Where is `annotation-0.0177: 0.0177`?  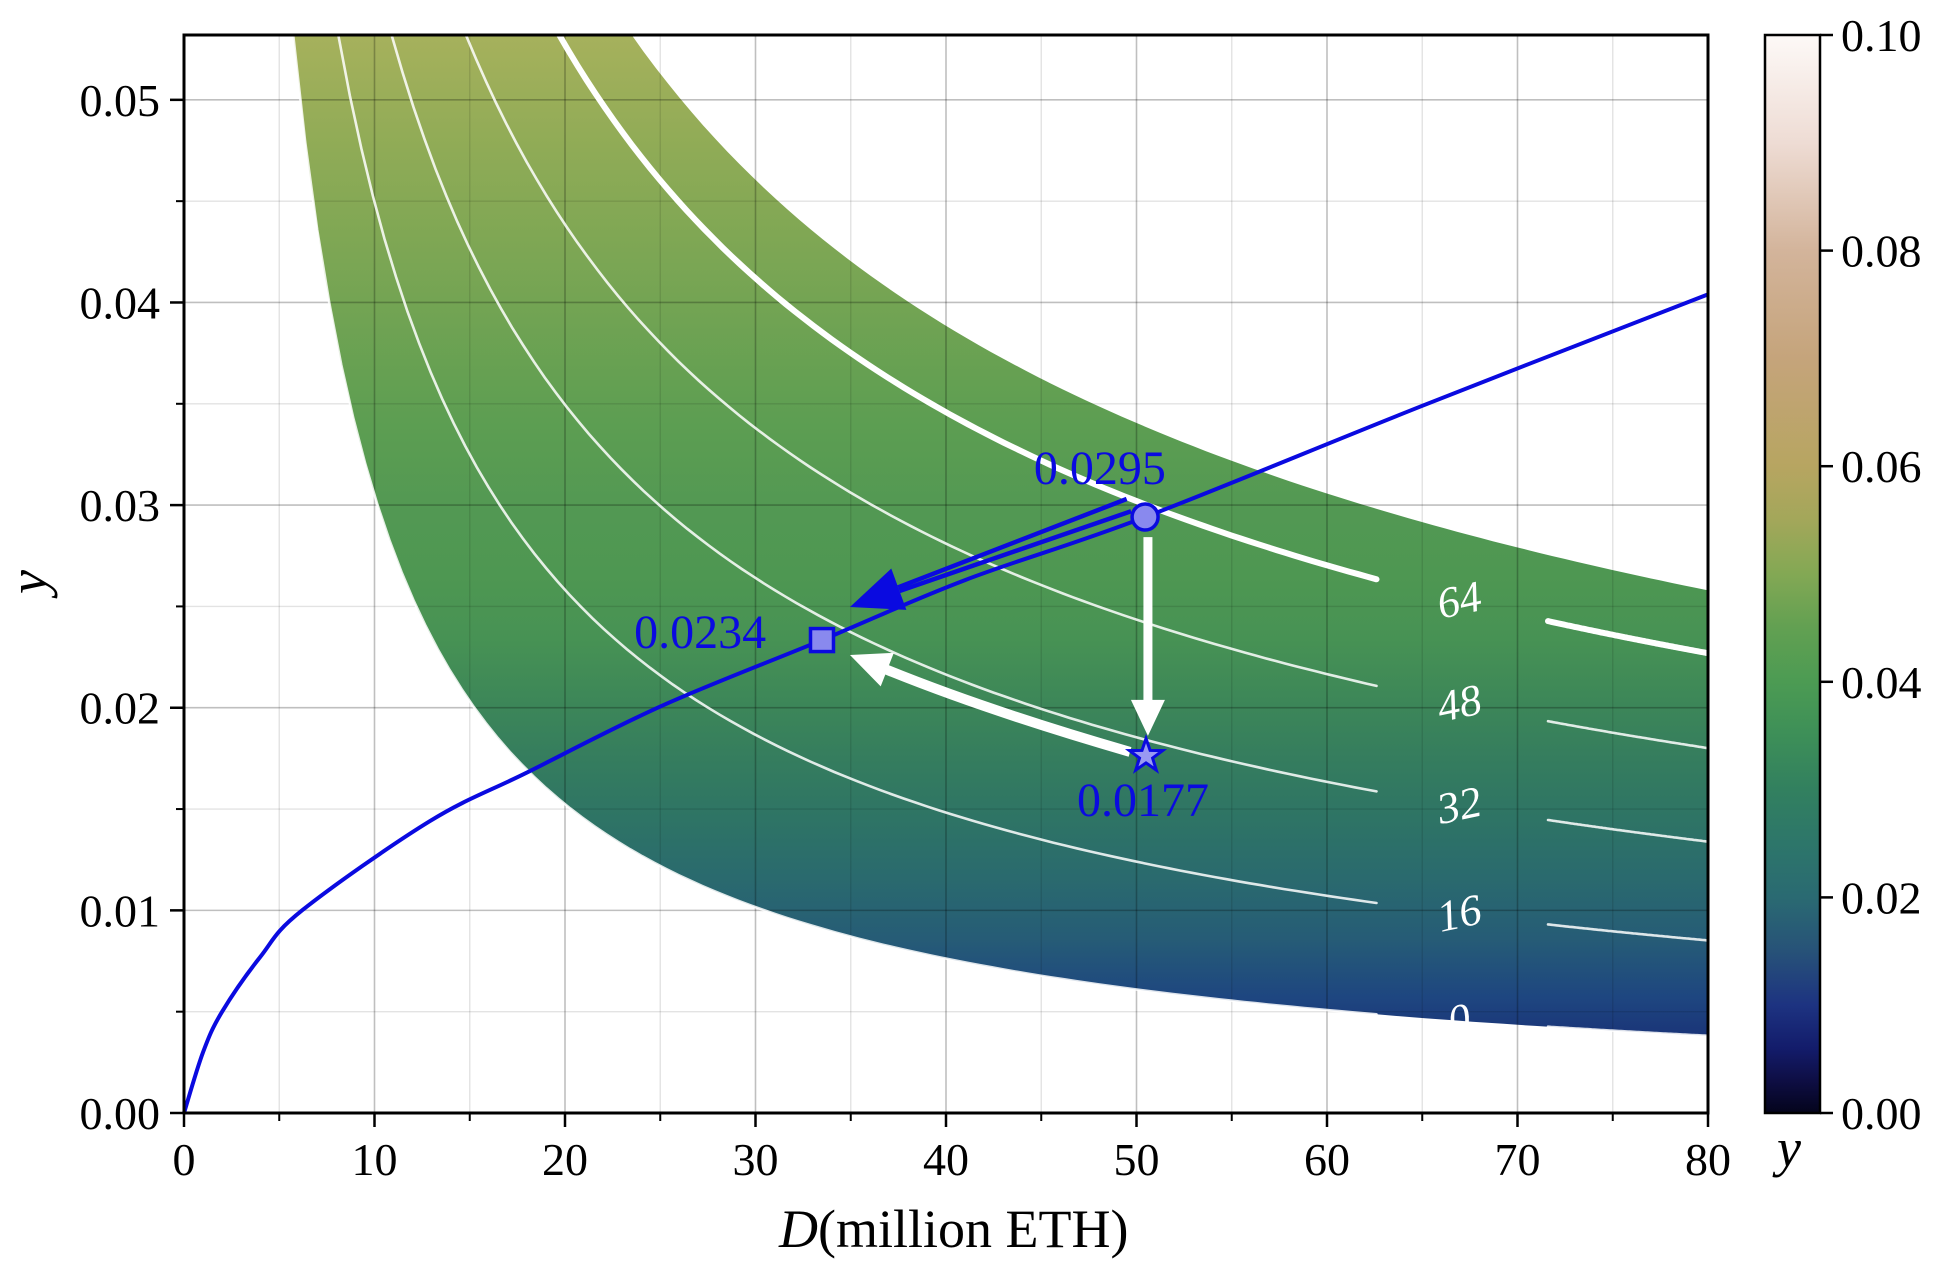
annotation-0.0177: 0.0177 is located at coordinates (1143, 800).